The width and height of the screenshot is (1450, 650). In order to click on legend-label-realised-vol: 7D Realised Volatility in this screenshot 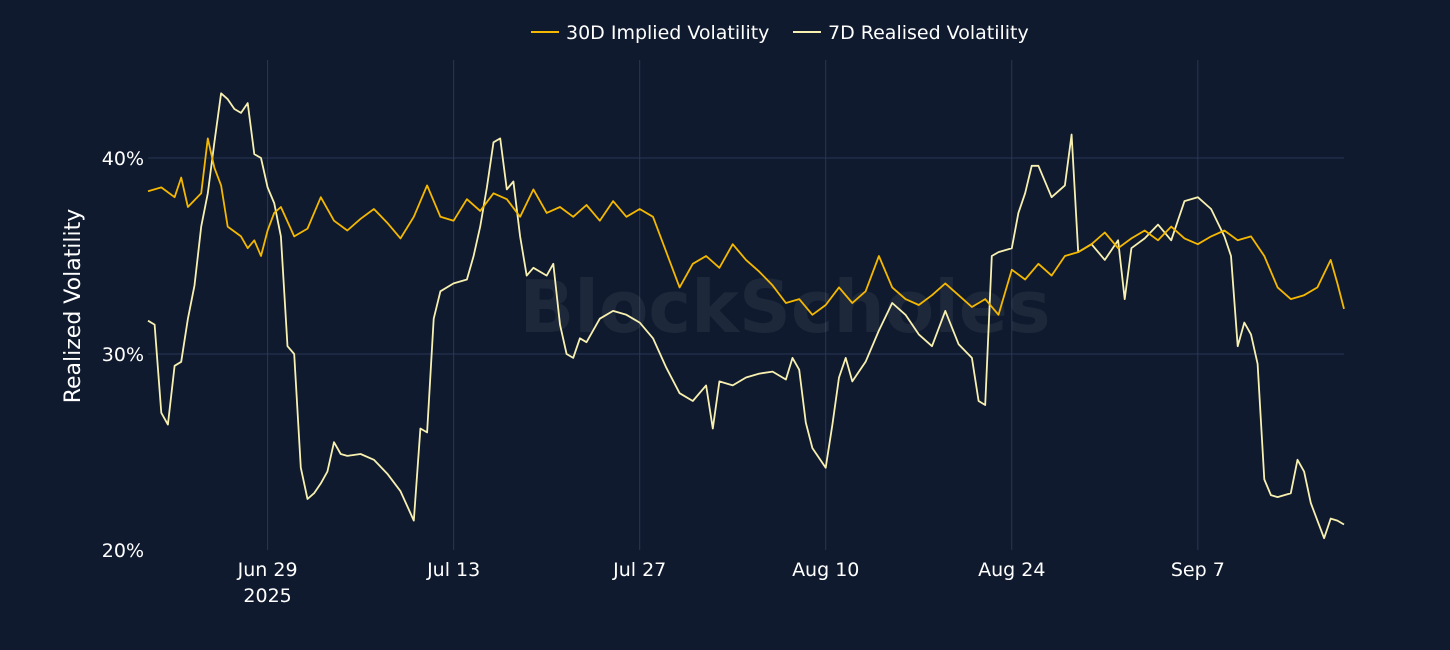, I will do `click(928, 33)`.